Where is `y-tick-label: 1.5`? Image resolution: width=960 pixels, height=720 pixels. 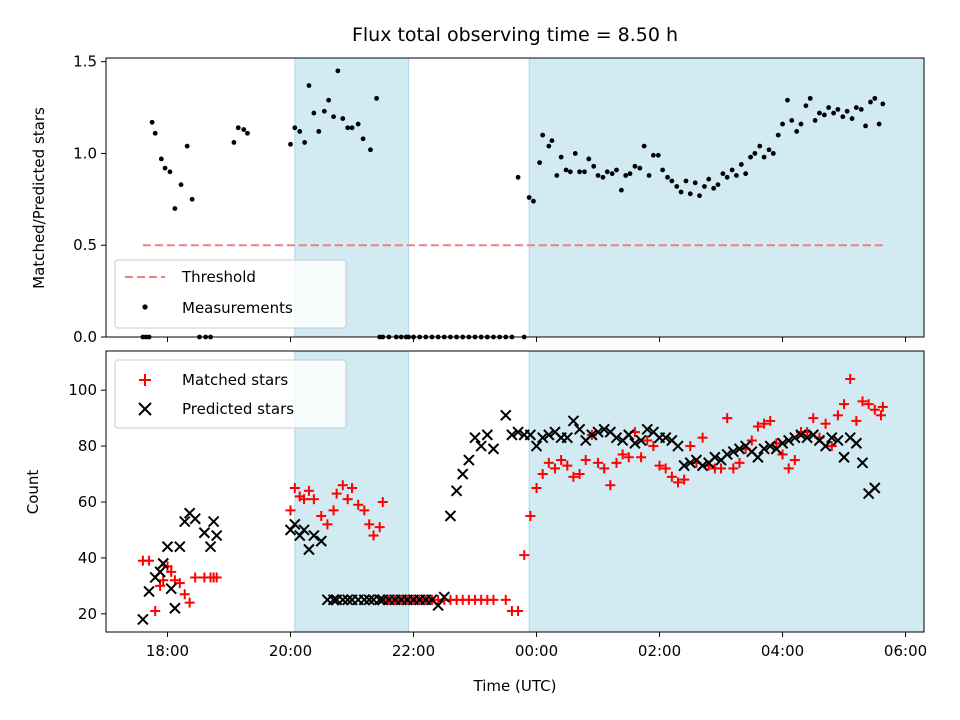 y-tick-label: 1.5 is located at coordinates (85, 62).